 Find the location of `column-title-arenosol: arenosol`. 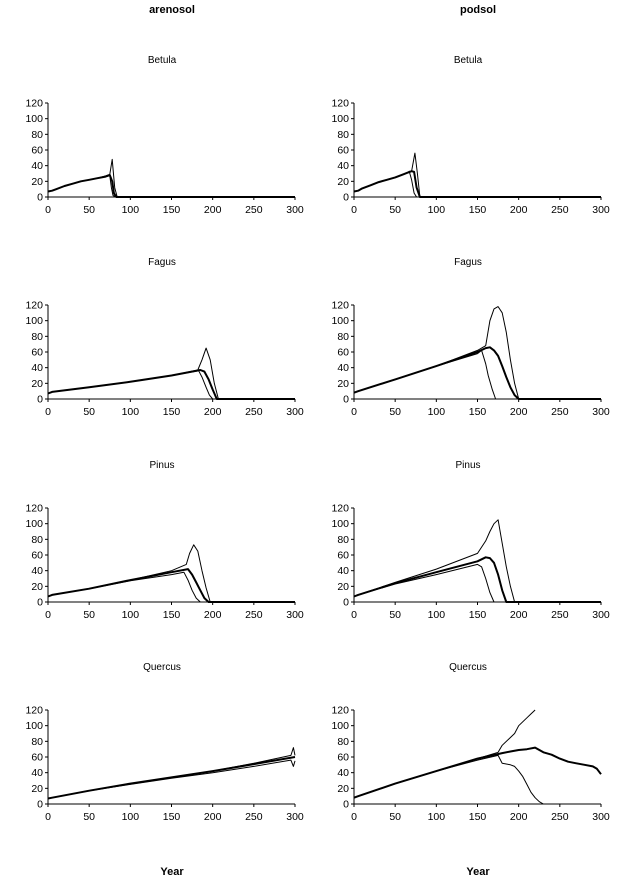

column-title-arenosol: arenosol is located at coordinates (172, 10).